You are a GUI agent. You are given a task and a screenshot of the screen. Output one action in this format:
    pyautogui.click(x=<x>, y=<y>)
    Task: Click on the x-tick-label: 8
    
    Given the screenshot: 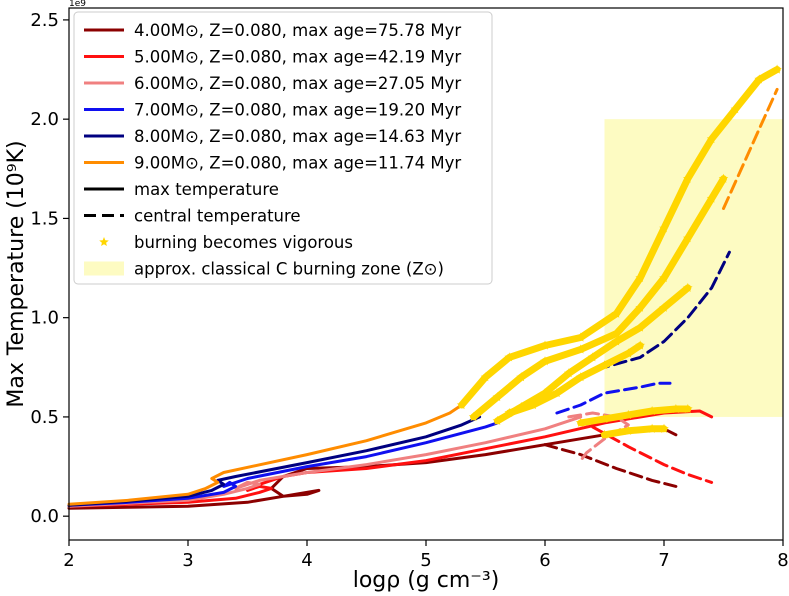 What is the action you would take?
    pyautogui.click(x=782, y=560)
    